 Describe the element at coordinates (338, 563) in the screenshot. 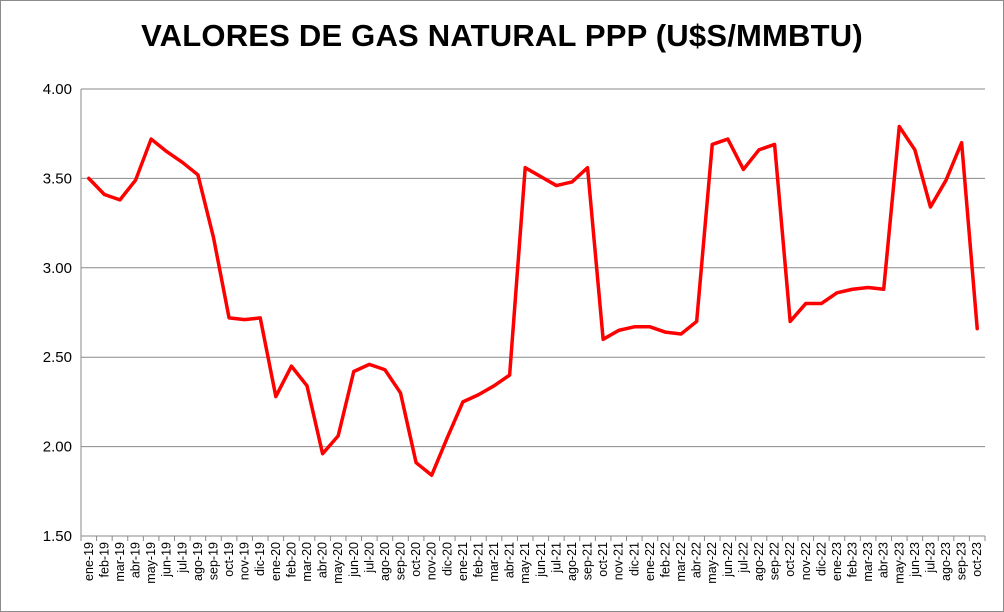

I see `x-tick-label: may-20` at that location.